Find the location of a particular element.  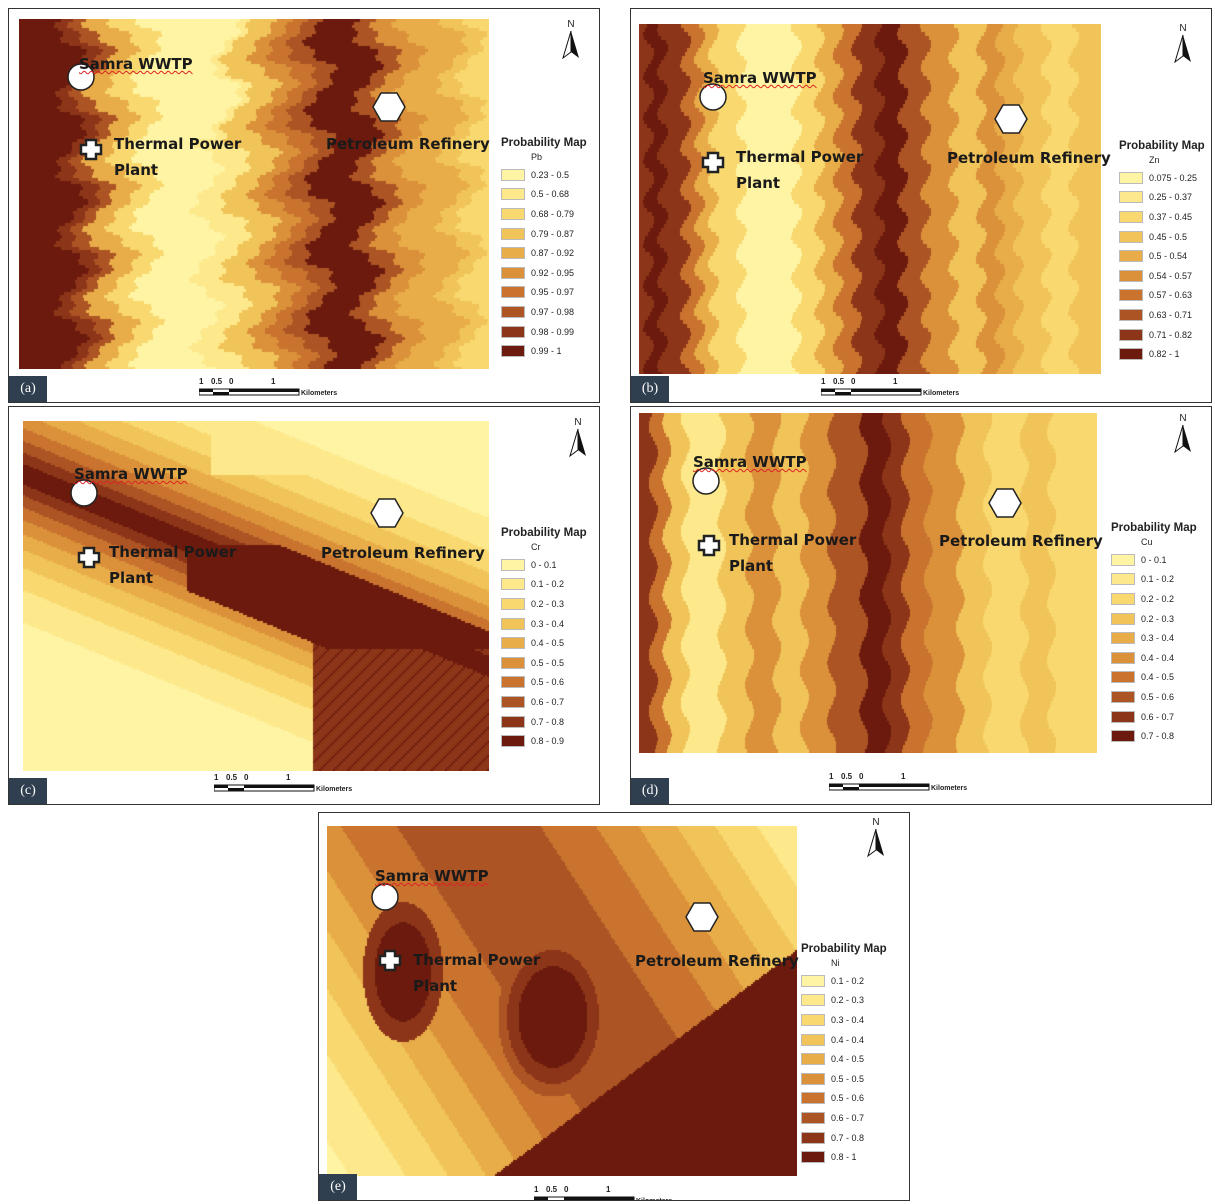

legend-item-label: 0.7 - 0.8 is located at coordinates (1158, 736).